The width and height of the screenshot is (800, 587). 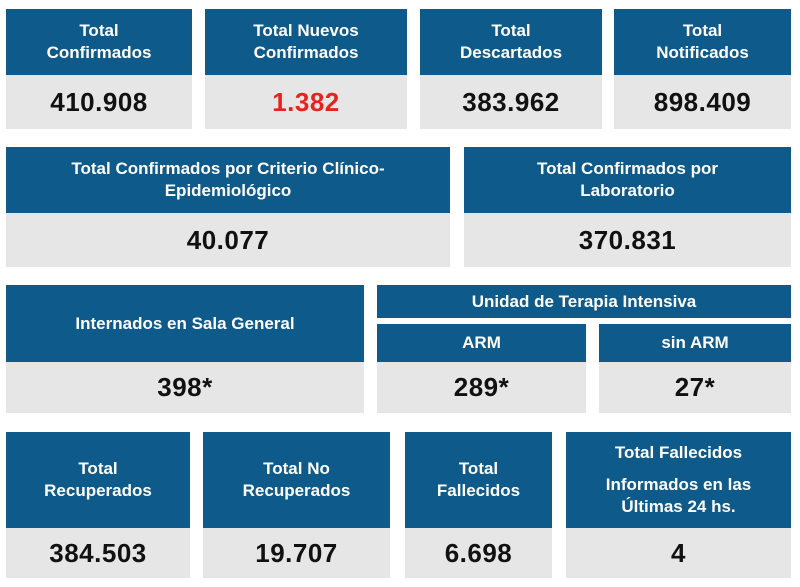 What do you see at coordinates (306, 42) in the screenshot?
I see `card-header: Total Nuevos Confirmados` at bounding box center [306, 42].